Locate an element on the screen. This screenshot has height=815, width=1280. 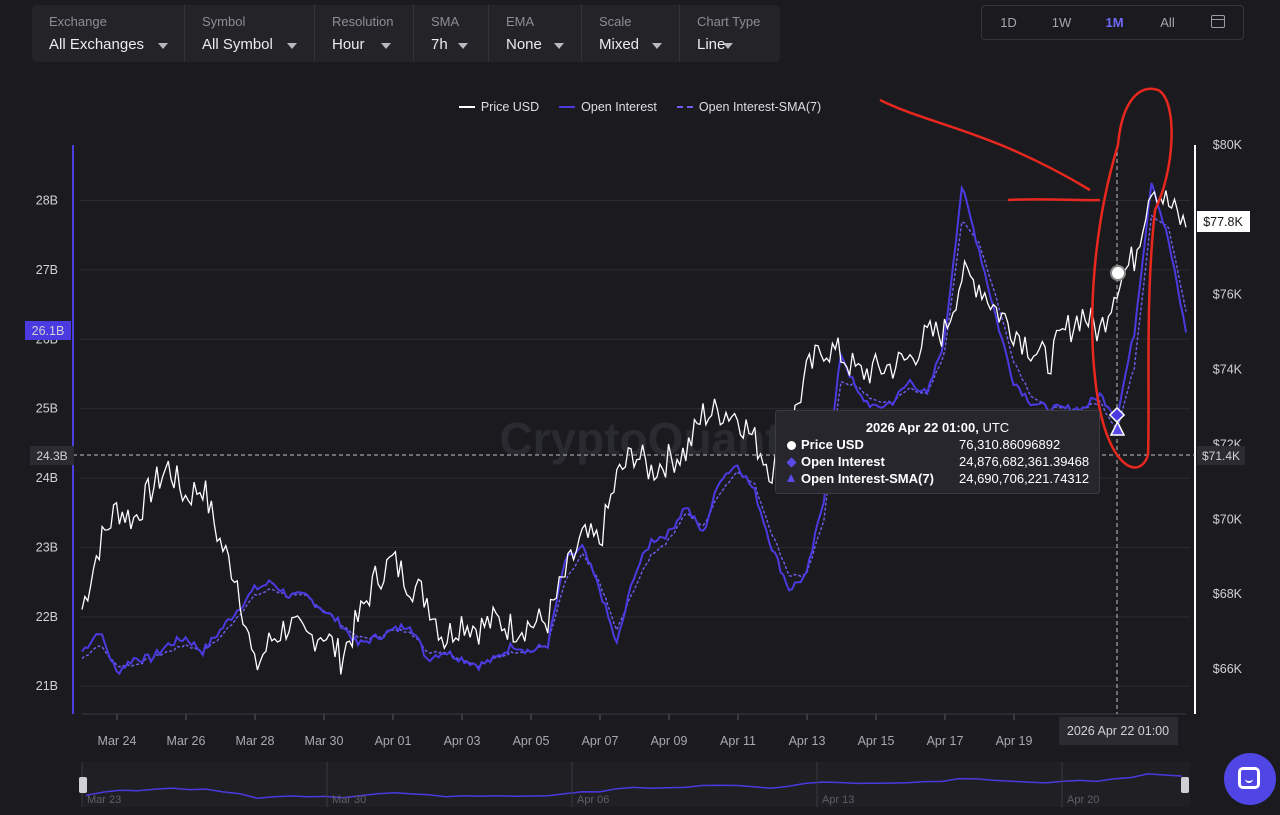
y-left-tick-label: 27B is located at coordinates (47, 270).